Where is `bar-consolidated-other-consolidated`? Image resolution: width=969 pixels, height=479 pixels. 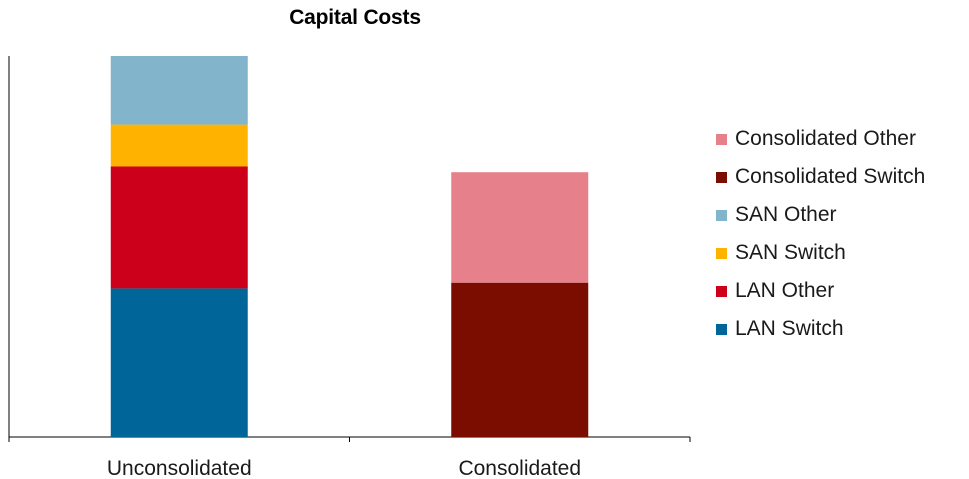
bar-consolidated-other-consolidated is located at coordinates (520, 227).